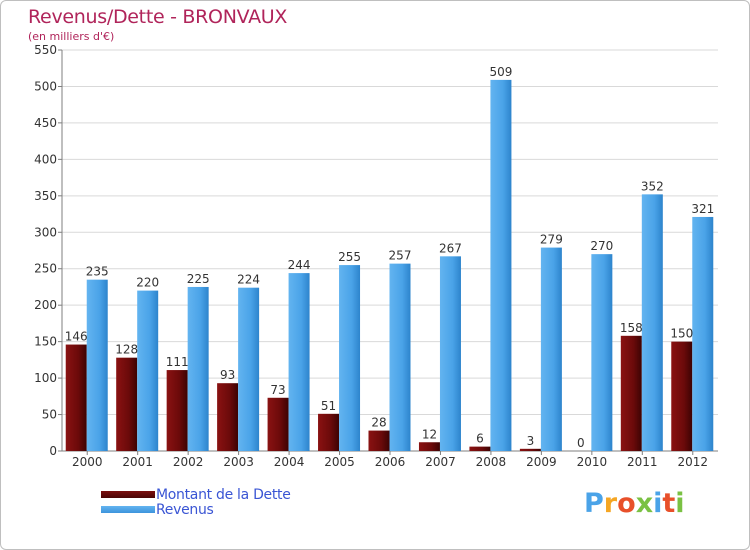 Image resolution: width=750 pixels, height=550 pixels. I want to click on x-tick-label: 2006, so click(390, 462).